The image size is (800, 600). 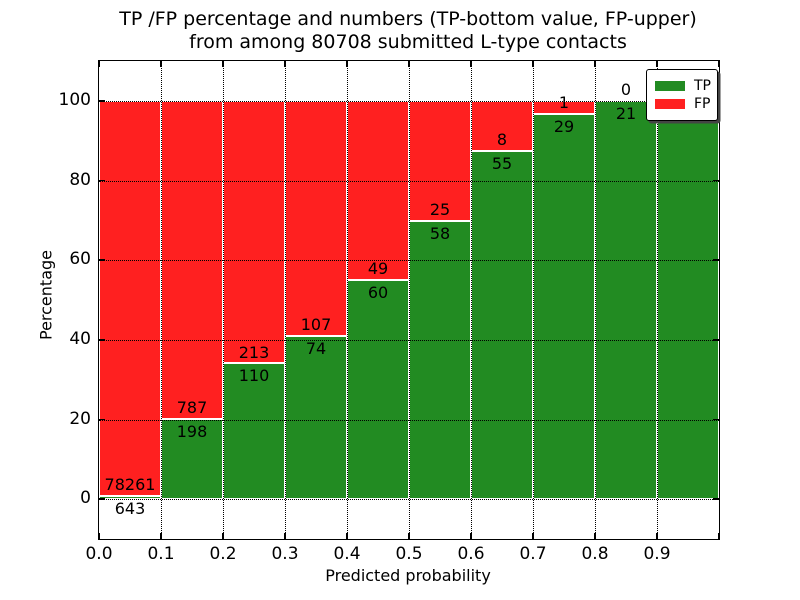 I want to click on tp-swatch-icon, so click(x=670, y=86).